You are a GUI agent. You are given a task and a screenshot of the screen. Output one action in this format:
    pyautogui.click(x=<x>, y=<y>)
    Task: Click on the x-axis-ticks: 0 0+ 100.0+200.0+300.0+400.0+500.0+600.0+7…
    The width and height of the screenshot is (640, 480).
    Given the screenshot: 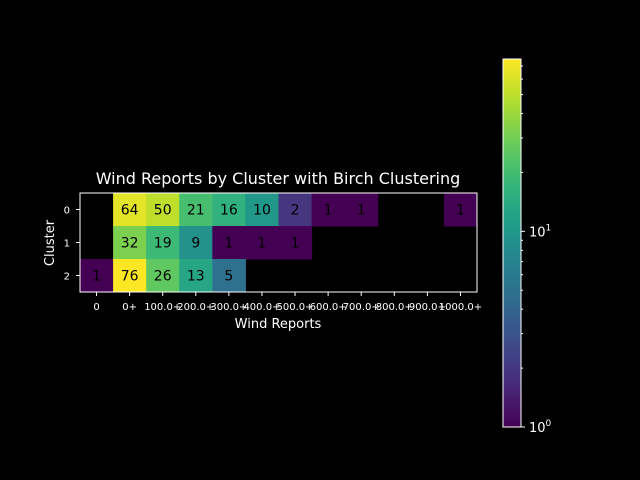 What is the action you would take?
    pyautogui.click(x=287, y=302)
    